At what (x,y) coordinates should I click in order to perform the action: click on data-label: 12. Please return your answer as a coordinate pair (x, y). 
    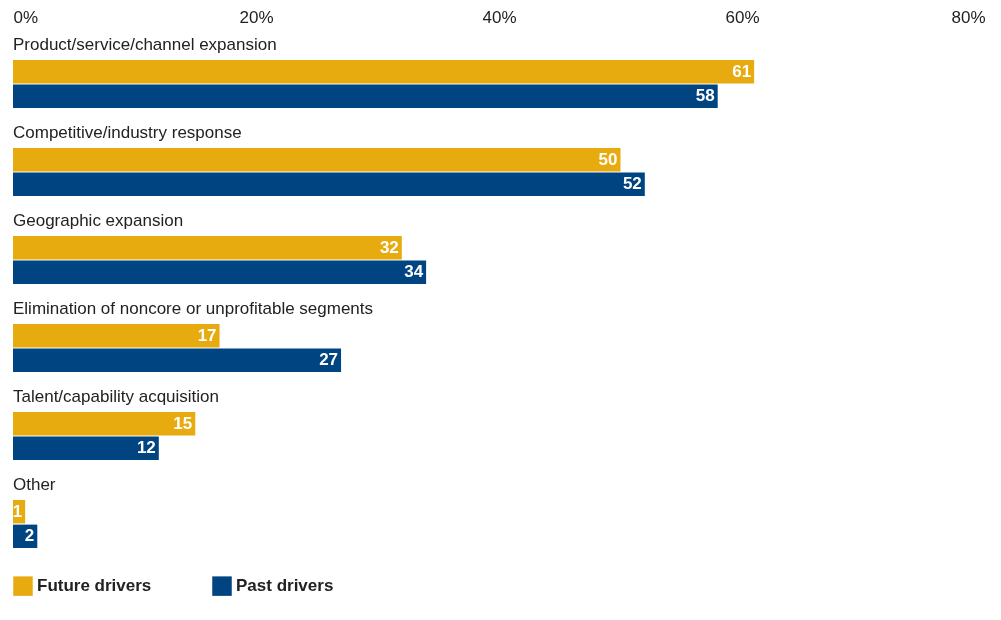
    Looking at the image, I should click on (146, 448).